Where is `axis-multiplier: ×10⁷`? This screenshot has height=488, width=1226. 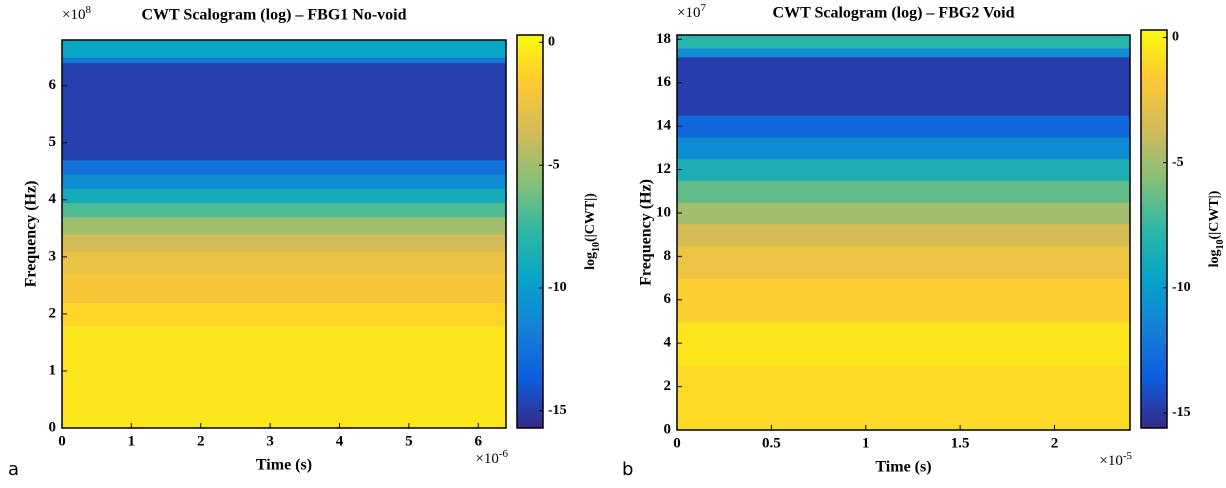
axis-multiplier: ×10⁷ is located at coordinates (691, 12).